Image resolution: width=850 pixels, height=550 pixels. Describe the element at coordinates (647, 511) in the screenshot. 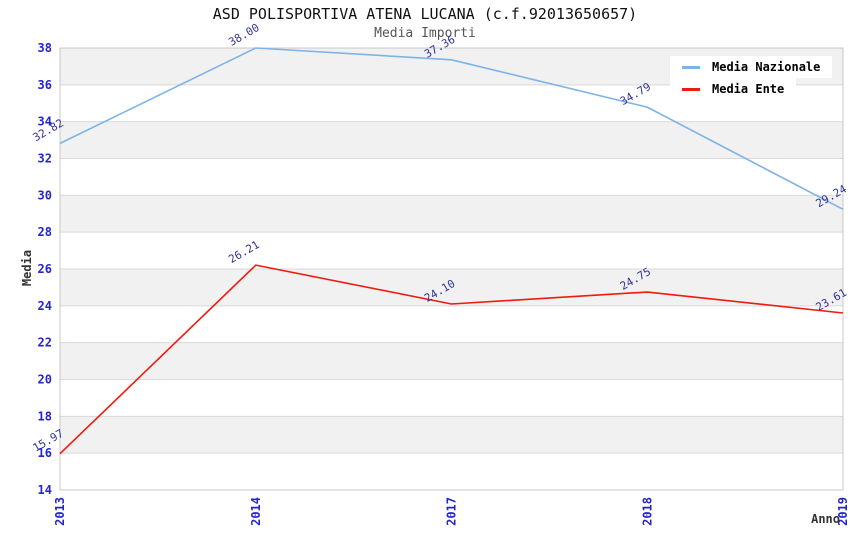

I see `x-tick-label: 2018` at that location.